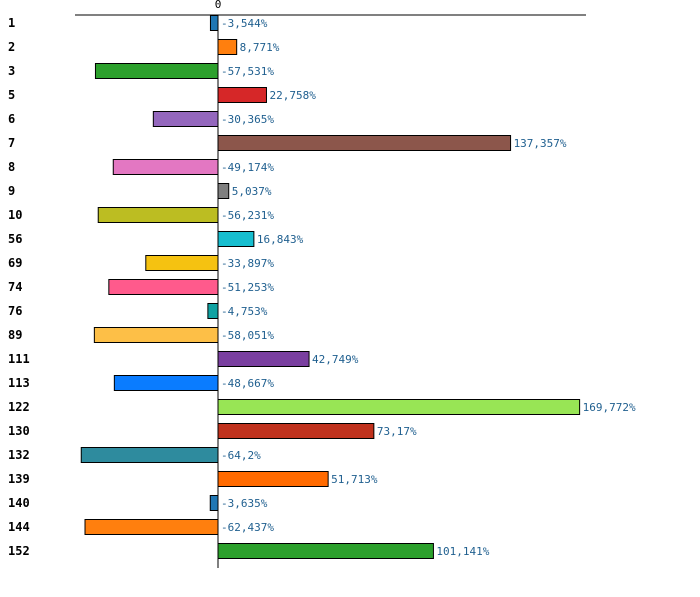 This screenshot has height=597, width=700. What do you see at coordinates (218, 5) in the screenshot?
I see `zero-tick-label: 0` at bounding box center [218, 5].